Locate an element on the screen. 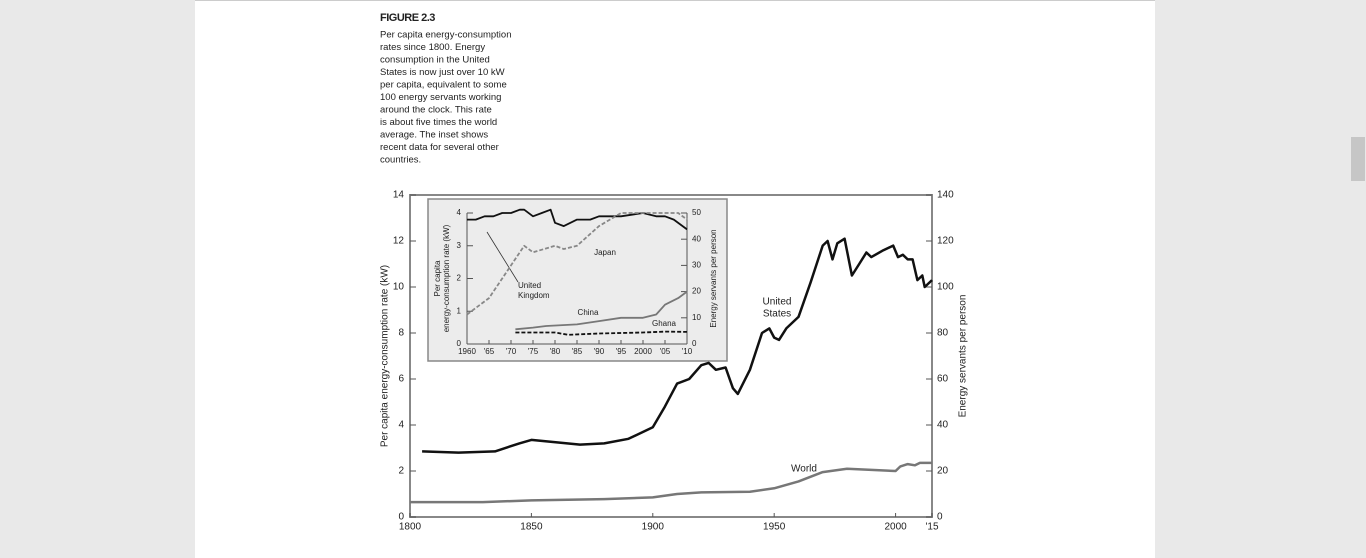 The width and height of the screenshot is (1366, 558). y2-tick-label: 30 is located at coordinates (696, 265).